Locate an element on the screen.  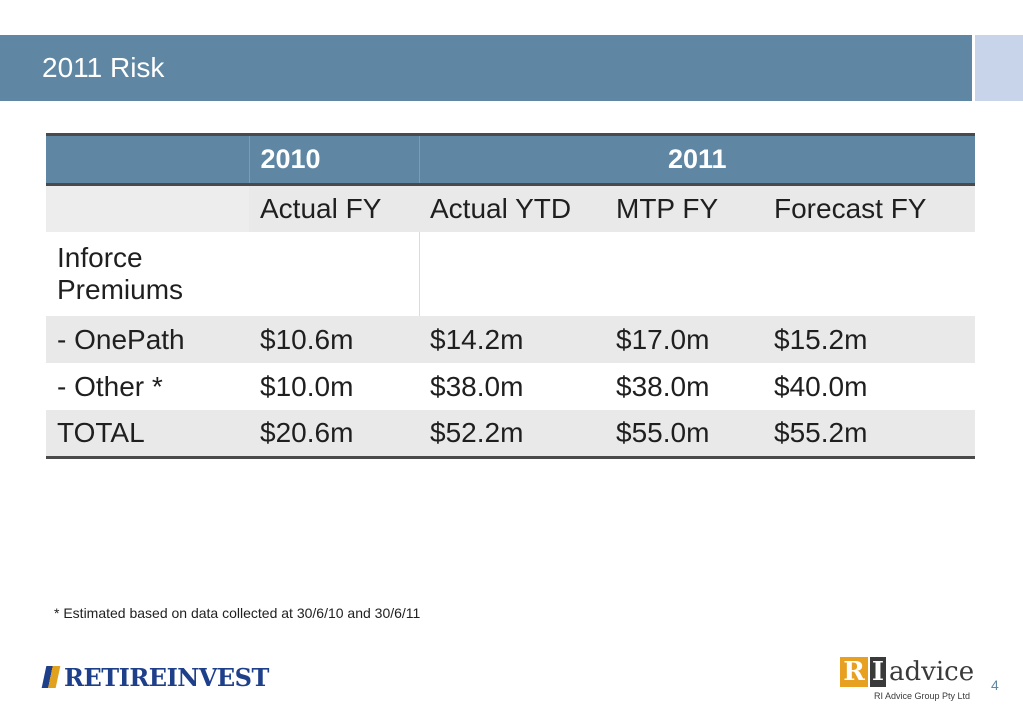
header-cell-empty is located at coordinates (148, 159).